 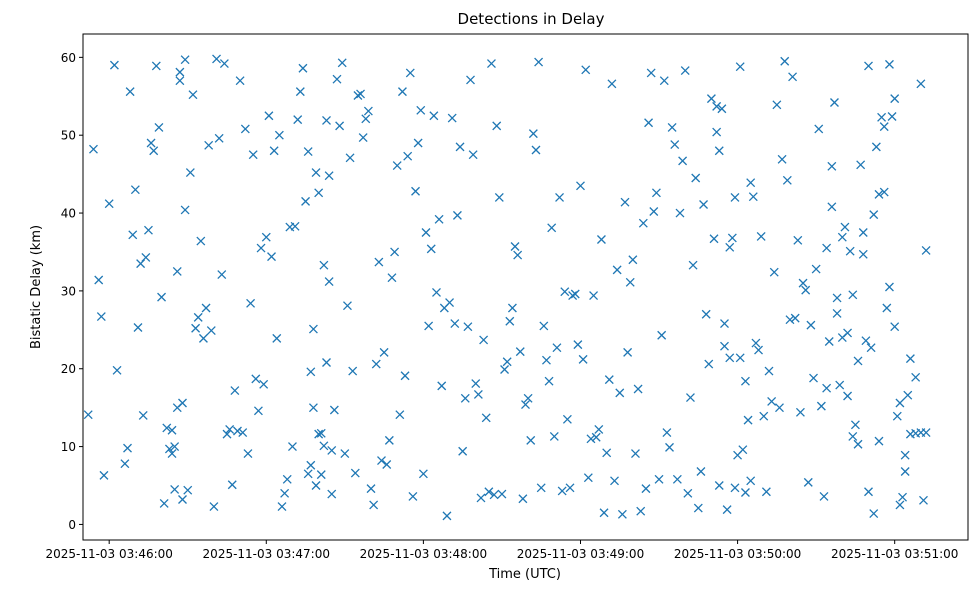 What do you see at coordinates (108, 554) in the screenshot?
I see `x-tick-label: 2025-11-03 03:46:00` at bounding box center [108, 554].